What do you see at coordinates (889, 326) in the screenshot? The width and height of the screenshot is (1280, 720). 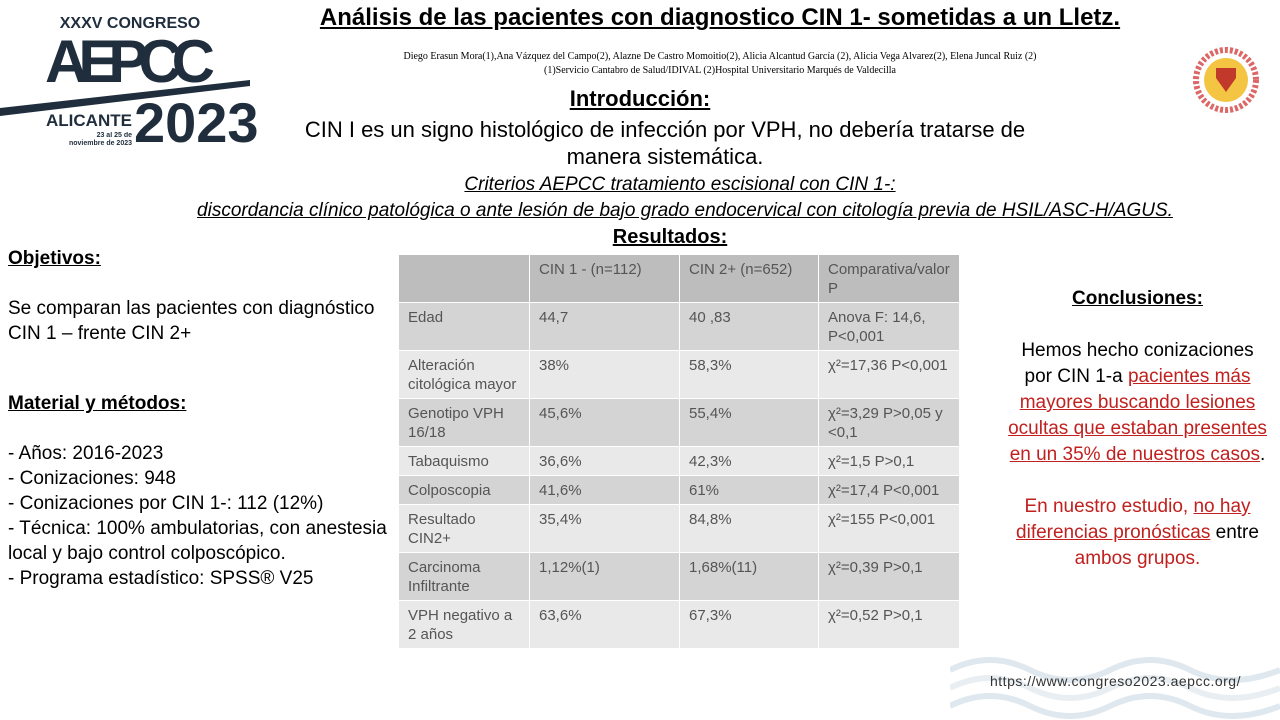 I see `table-cell: Anova F: 14,6, P<0,001` at bounding box center [889, 326].